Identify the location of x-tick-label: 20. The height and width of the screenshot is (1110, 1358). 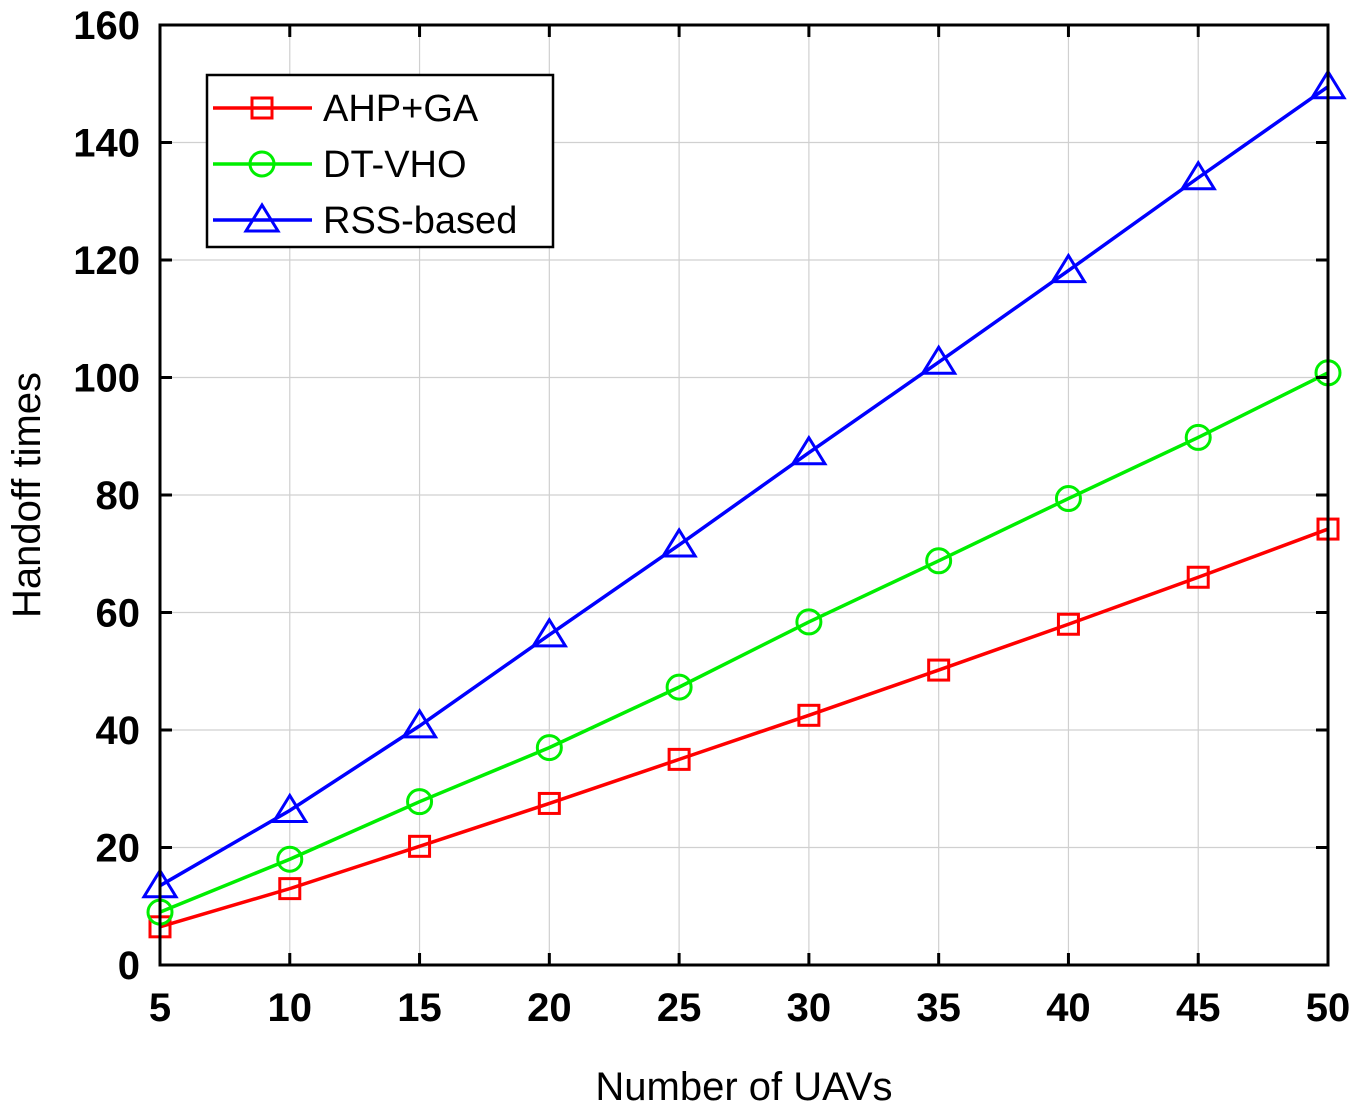
(549, 1008).